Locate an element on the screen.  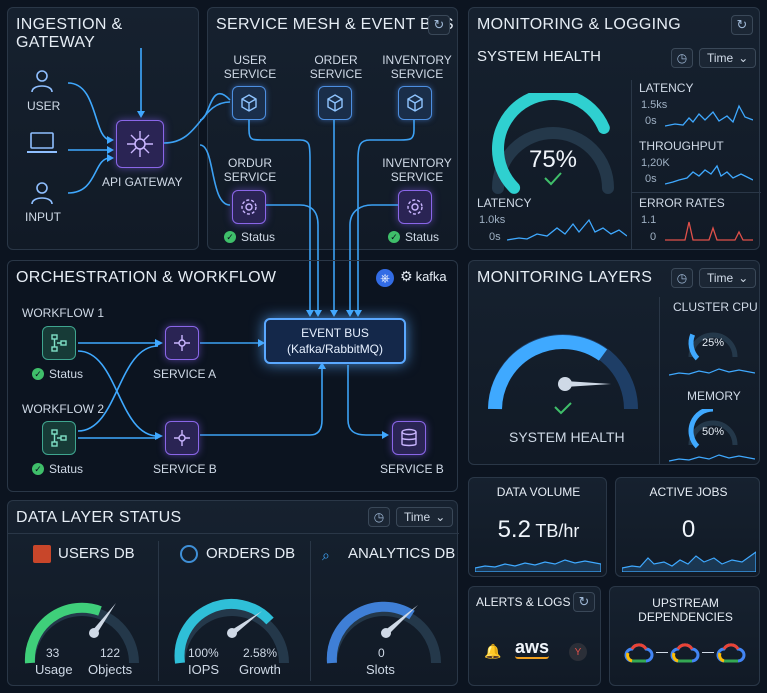
memory-gauge is located at coordinates (713, 429).